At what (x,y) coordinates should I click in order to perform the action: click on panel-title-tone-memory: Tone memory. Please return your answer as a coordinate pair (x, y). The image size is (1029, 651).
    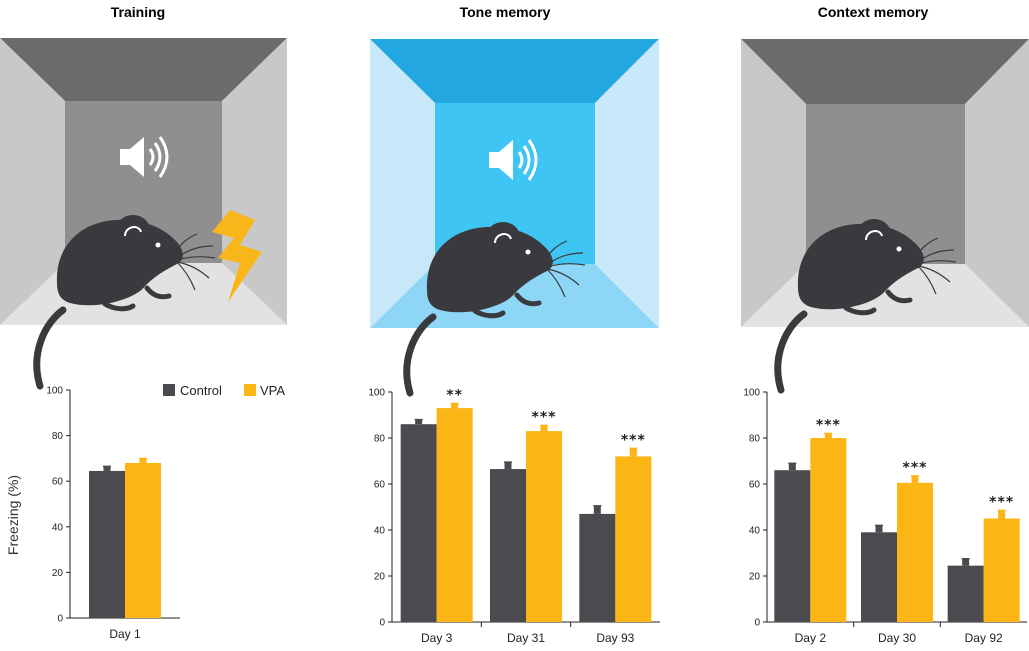
    Looking at the image, I should click on (505, 12).